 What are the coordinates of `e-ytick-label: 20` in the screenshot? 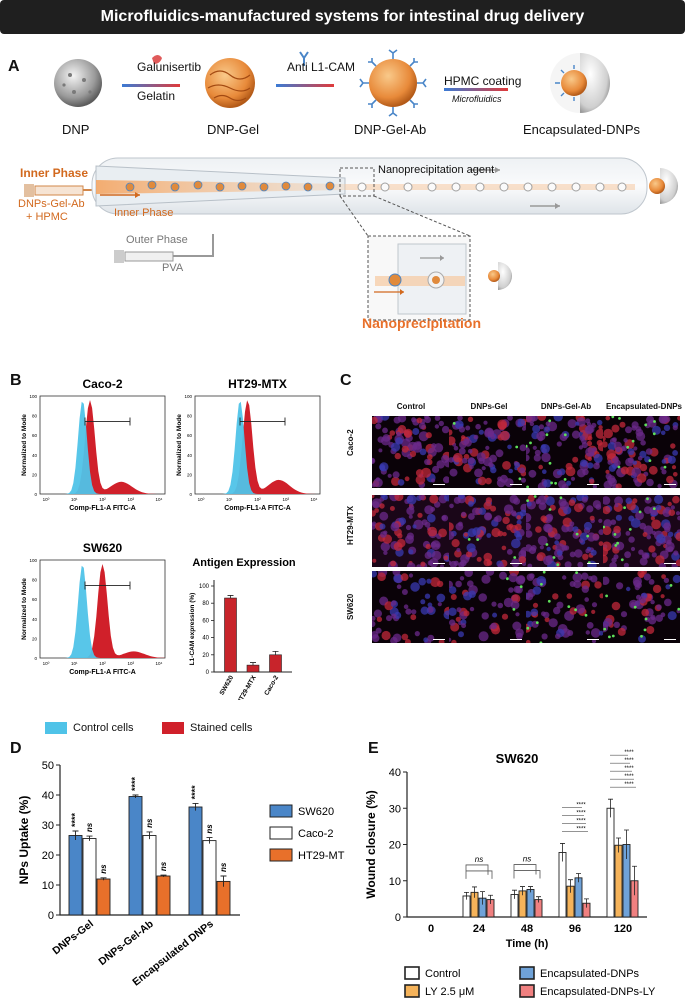 It's located at (395, 846).